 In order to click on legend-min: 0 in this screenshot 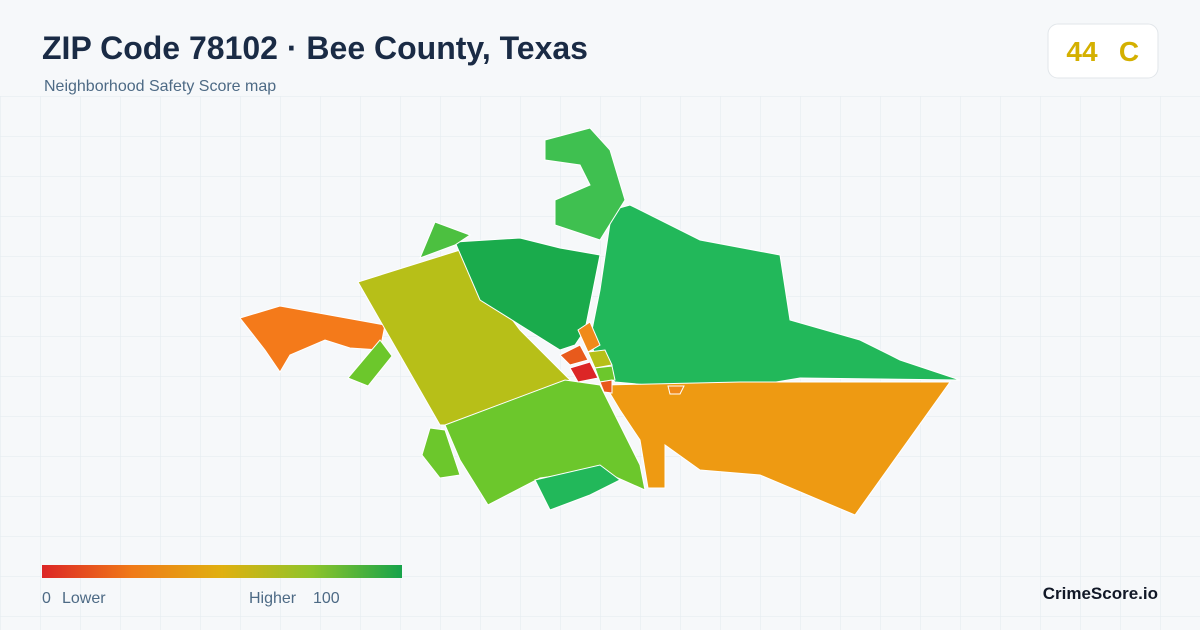, I will do `click(46, 598)`.